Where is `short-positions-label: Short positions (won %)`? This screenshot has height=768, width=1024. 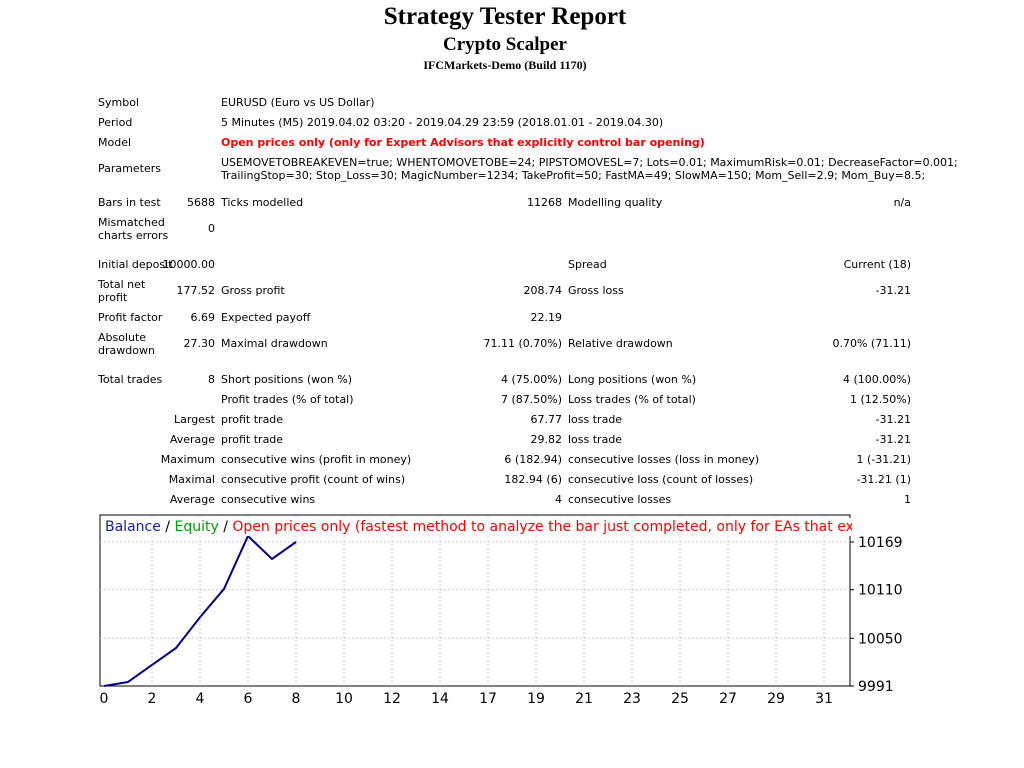 short-positions-label: Short positions (won %) is located at coordinates (287, 379).